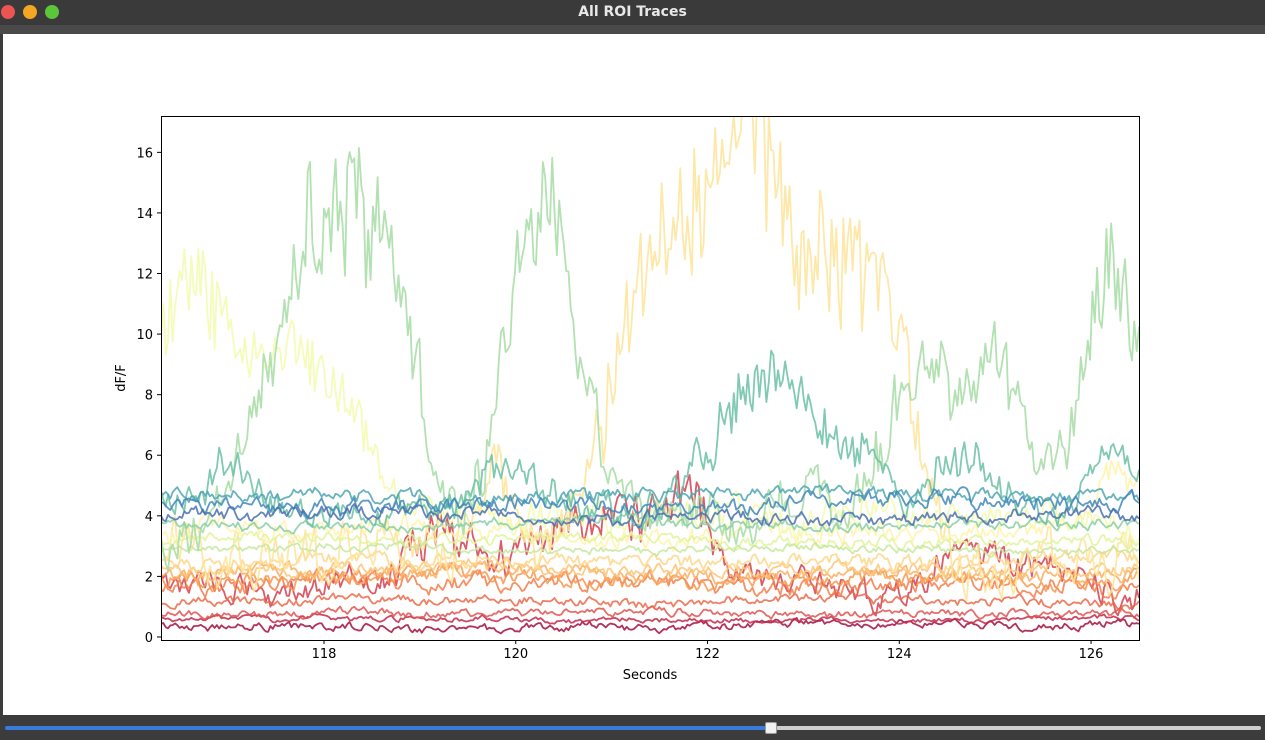 This screenshot has height=740, width=1265. What do you see at coordinates (899, 654) in the screenshot?
I see `x-tick-label: 124` at bounding box center [899, 654].